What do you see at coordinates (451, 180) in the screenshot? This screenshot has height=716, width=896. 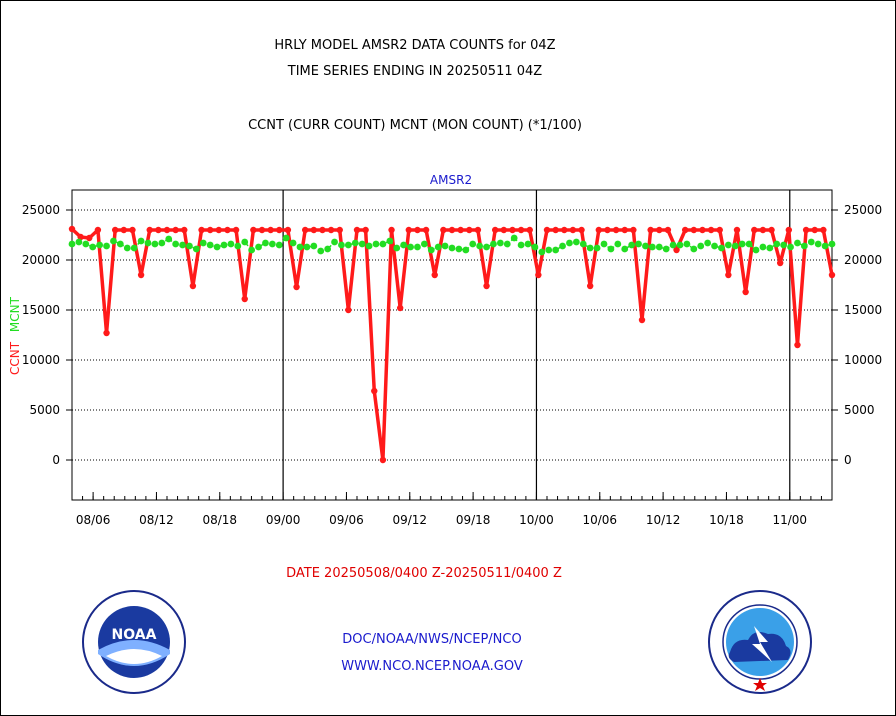 I see `plot-title: AMSR2` at bounding box center [451, 180].